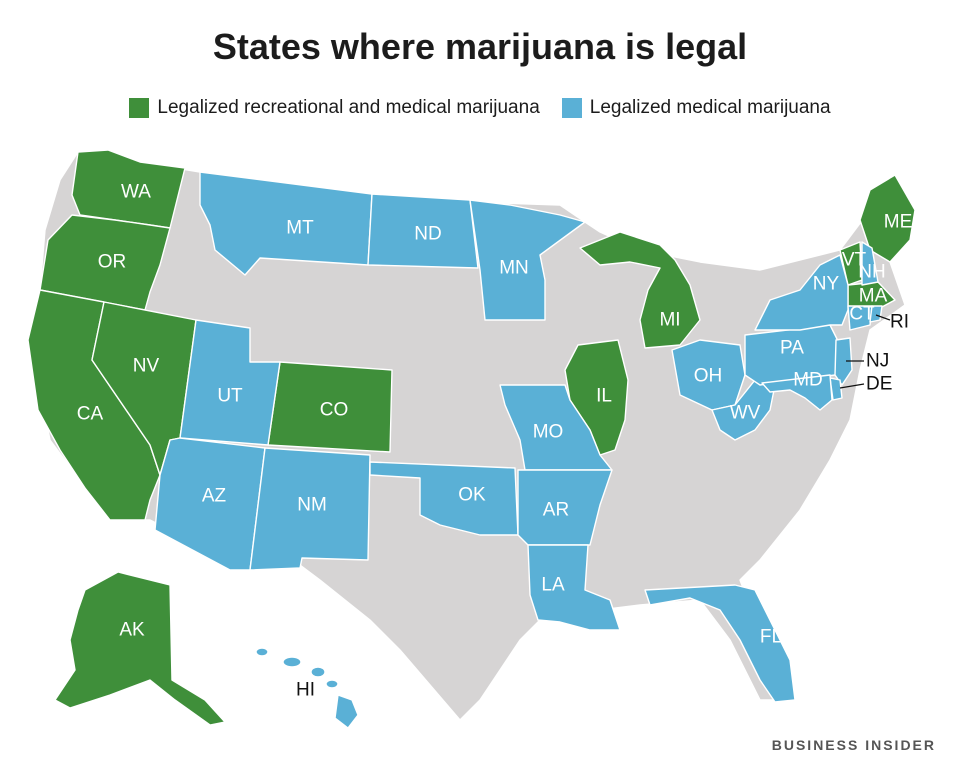  I want to click on label-vt: VT, so click(854, 260).